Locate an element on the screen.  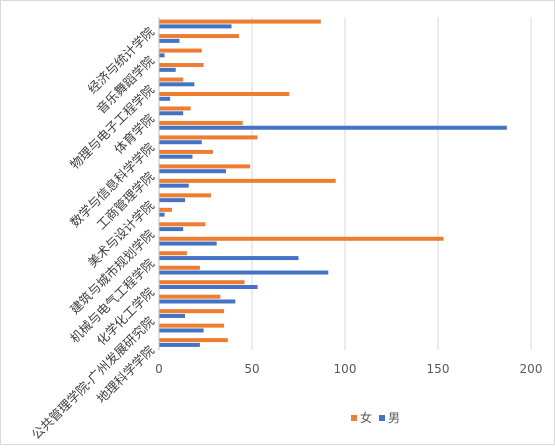
x-axis-tick-labels: 0 50 100 150 200 is located at coordinates (348, 369).